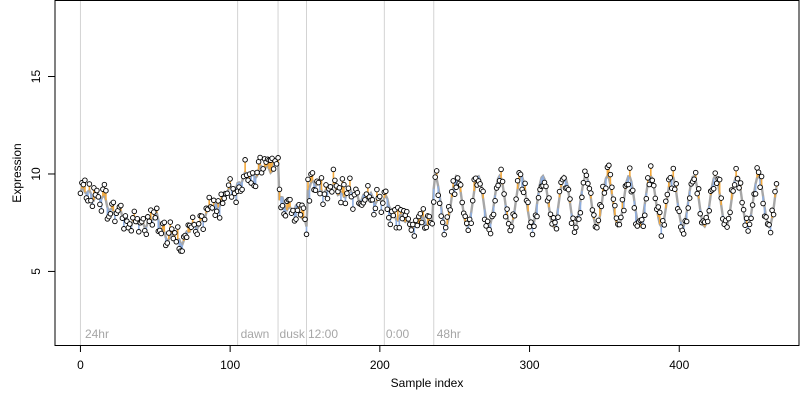 This screenshot has width=800, height=400. I want to click on x-axis: 0 100 200 300 400, so click(383, 358).